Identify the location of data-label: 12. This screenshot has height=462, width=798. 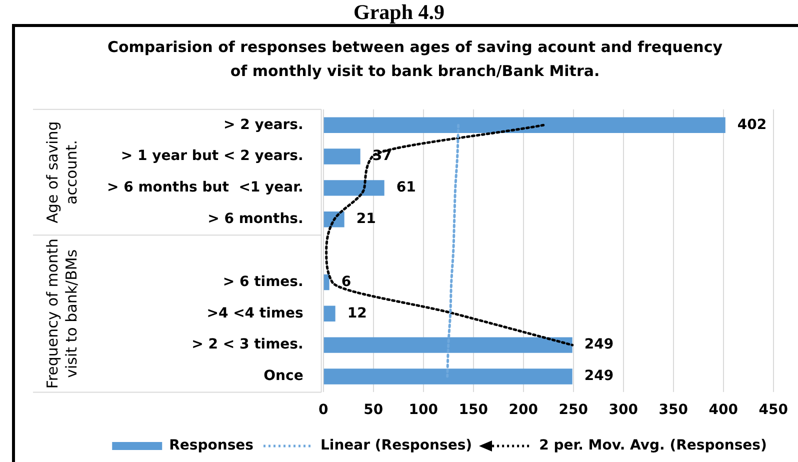
(357, 313).